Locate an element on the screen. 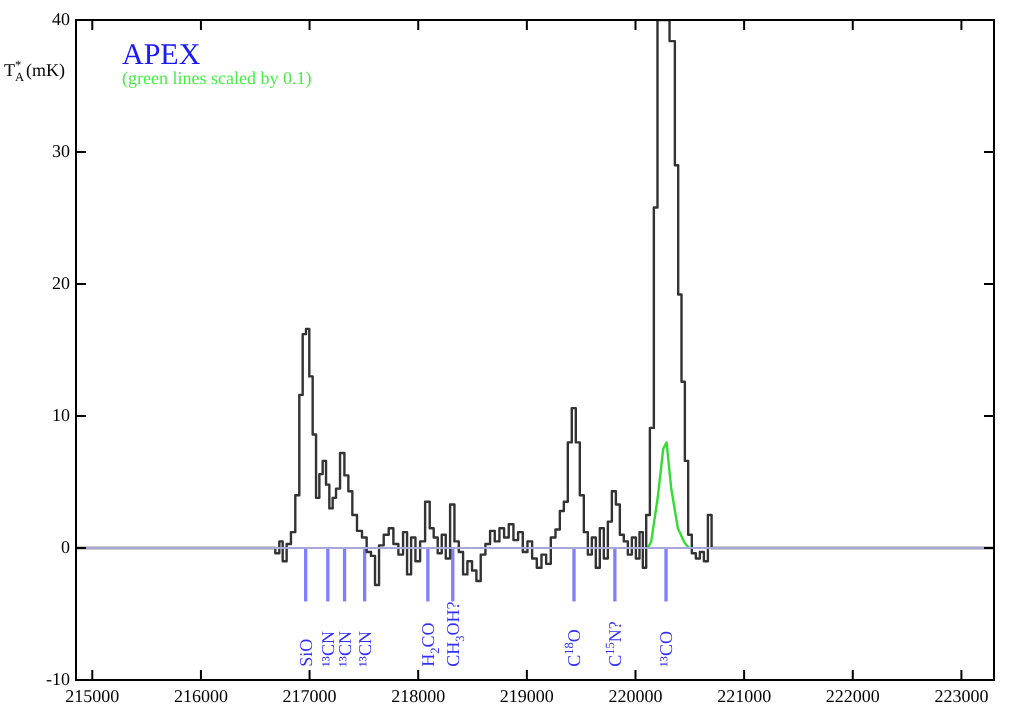  y-tick-label: 40 is located at coordinates (61, 18).